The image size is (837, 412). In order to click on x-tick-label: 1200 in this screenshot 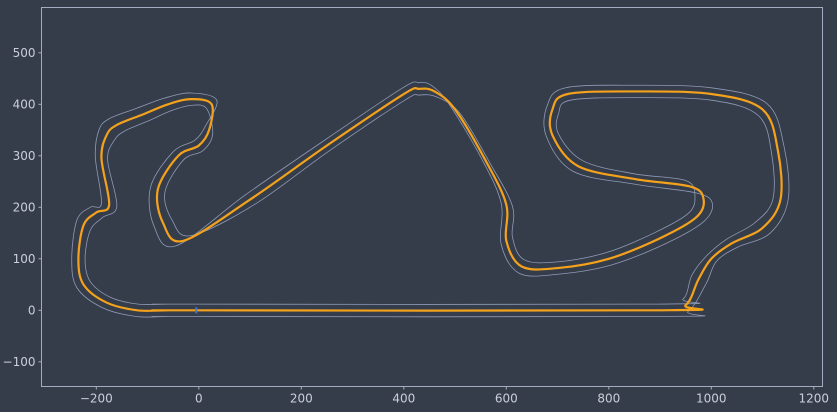, I will do `click(814, 399)`.